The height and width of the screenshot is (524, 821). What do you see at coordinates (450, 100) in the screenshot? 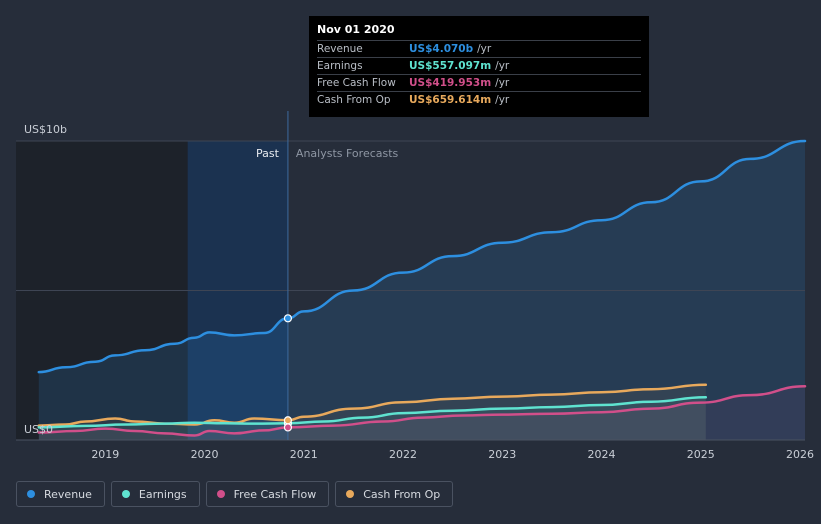
I see `tooltip-value: US$659.614m` at bounding box center [450, 100].